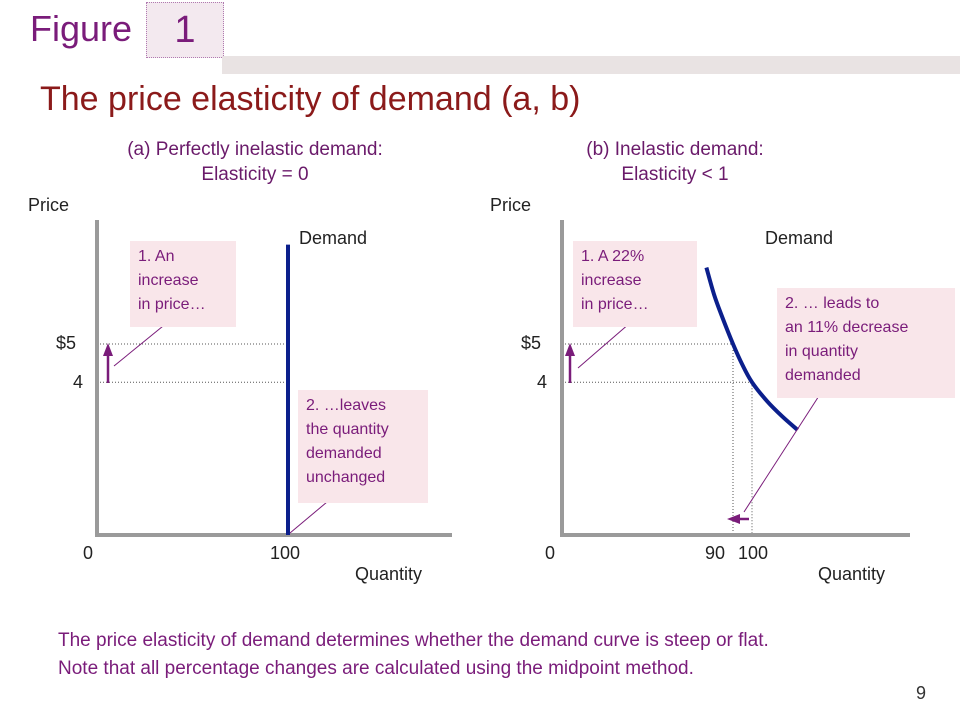 This screenshot has width=960, height=720. What do you see at coordinates (832, 303) in the screenshot?
I see `callout-line: 2. … leads to` at bounding box center [832, 303].